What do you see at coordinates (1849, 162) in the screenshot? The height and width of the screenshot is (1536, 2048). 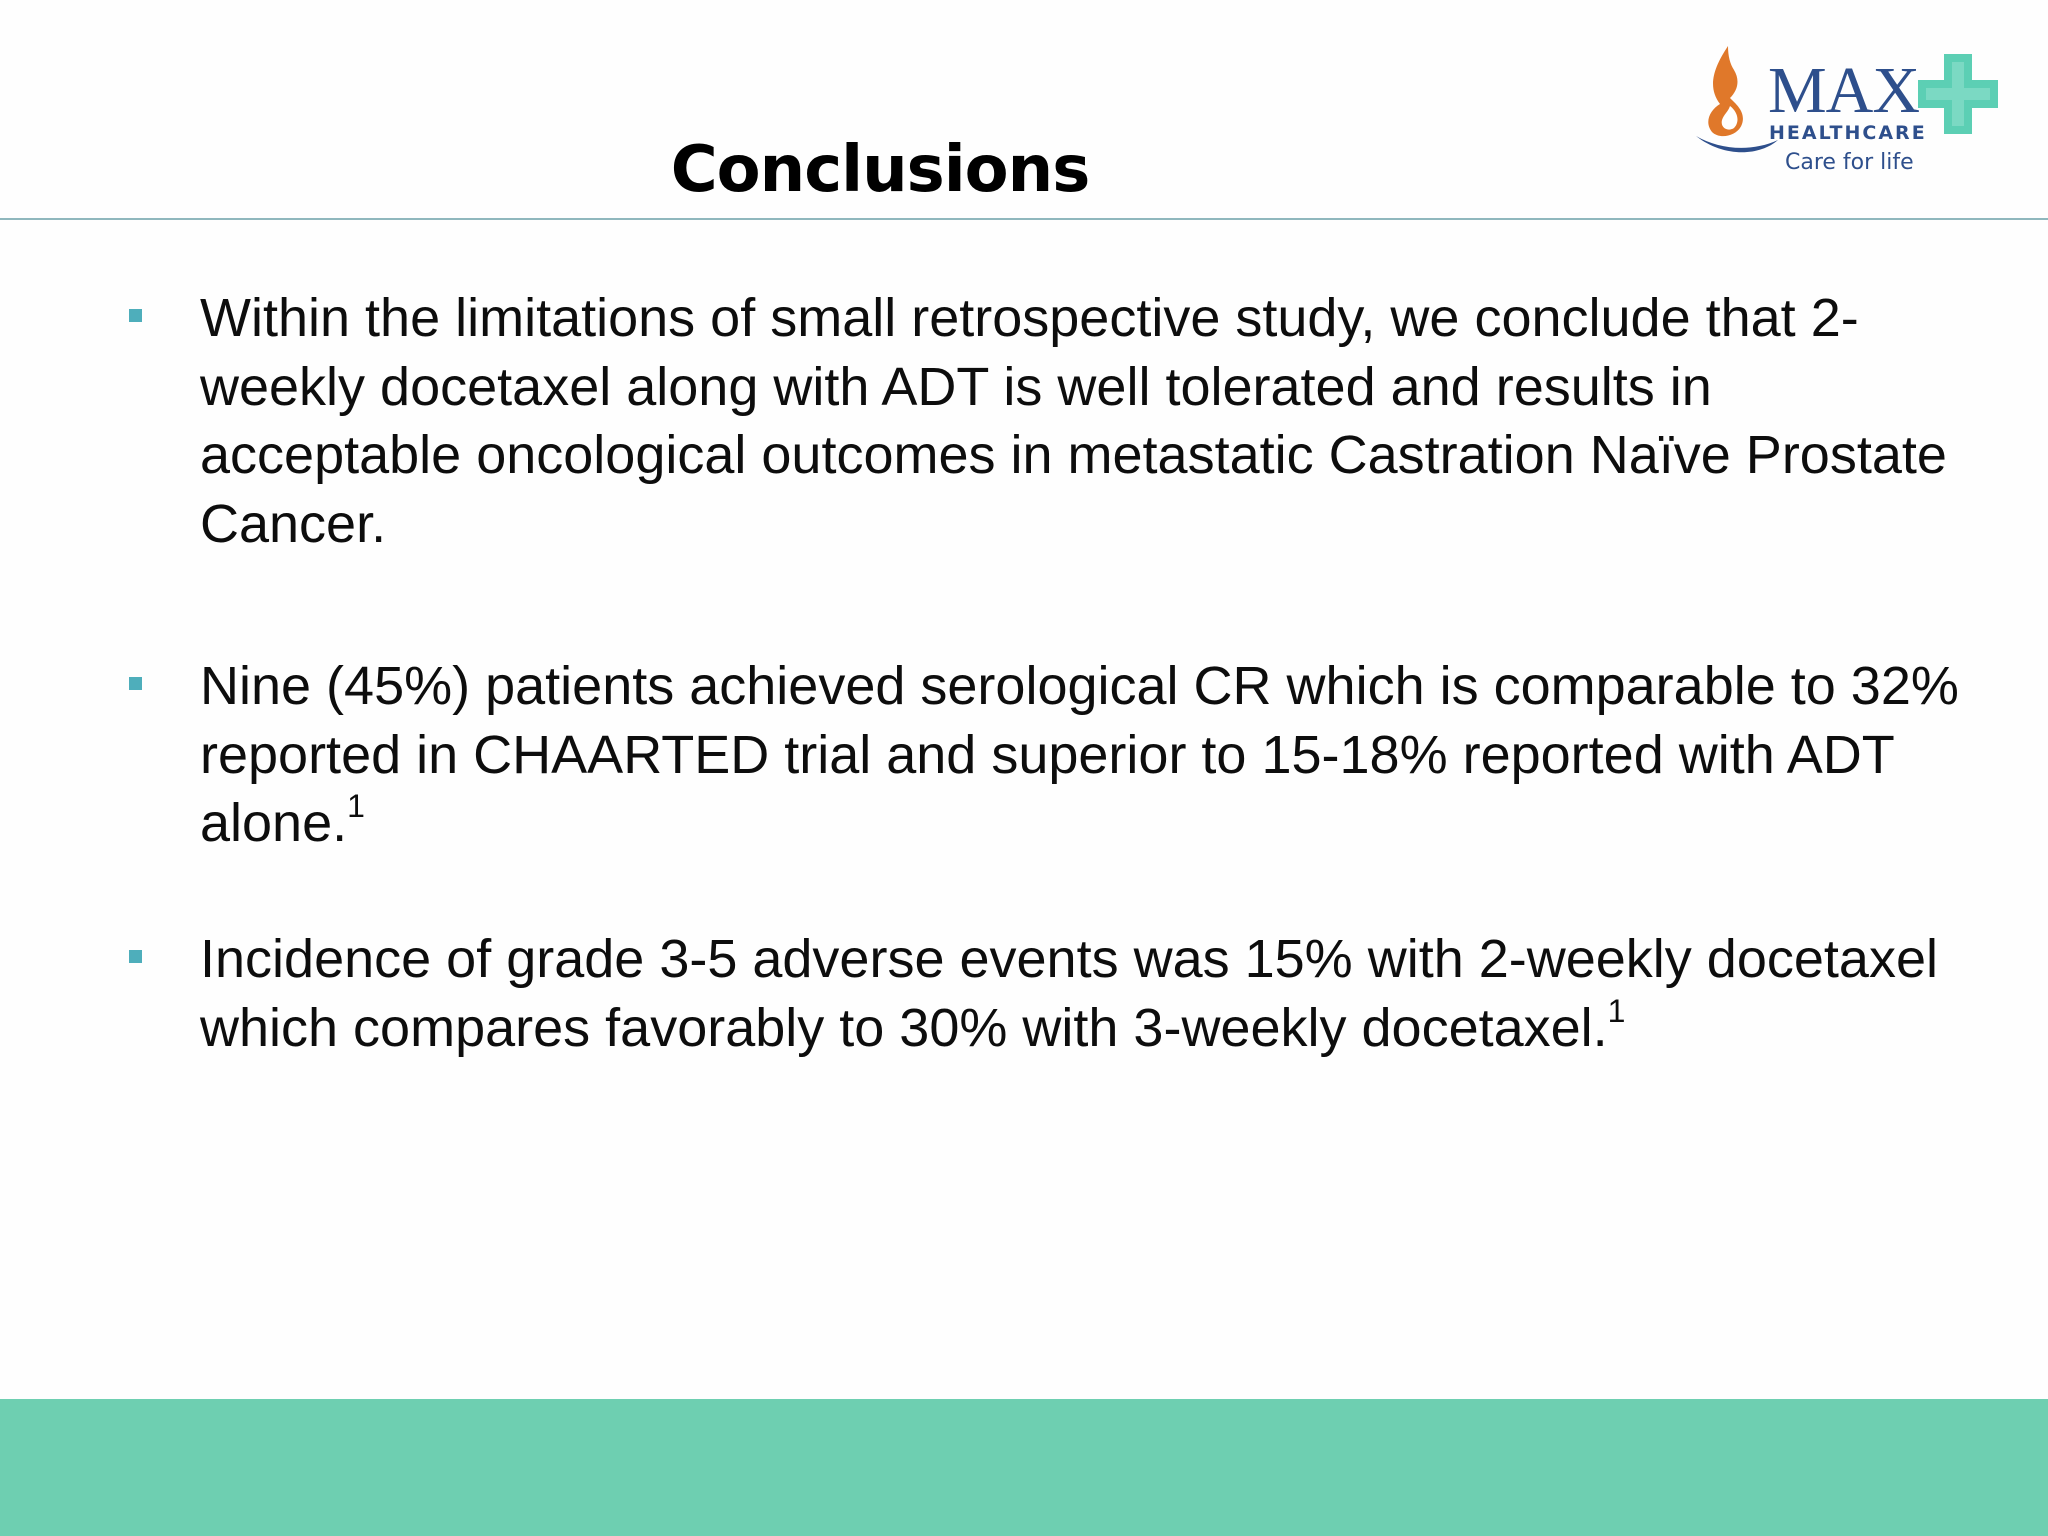 I see `logo-tagline: Care for life` at bounding box center [1849, 162].